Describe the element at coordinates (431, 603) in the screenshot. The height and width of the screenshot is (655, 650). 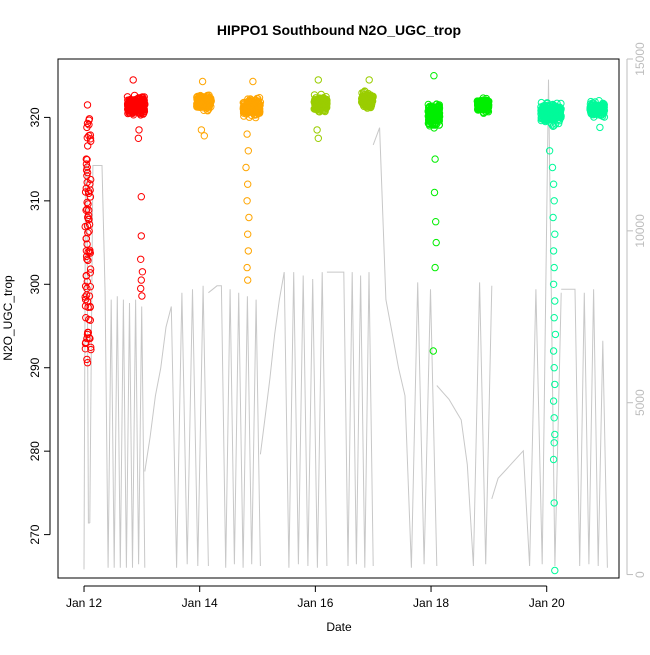
I see `x-tick-label: Jan 18` at that location.